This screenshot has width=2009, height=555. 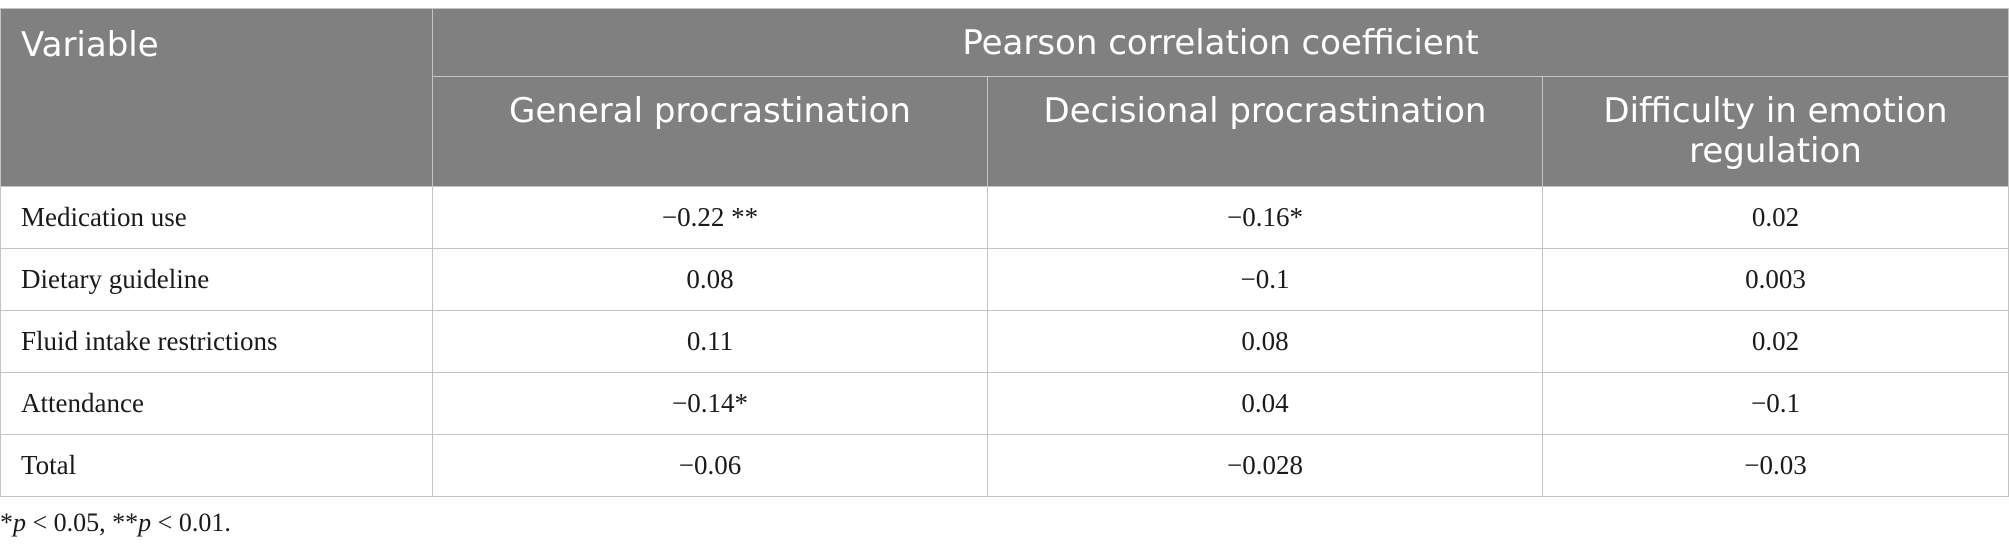 What do you see at coordinates (710, 131) in the screenshot?
I see `column-header-general-procrastination: General procrastination` at bounding box center [710, 131].